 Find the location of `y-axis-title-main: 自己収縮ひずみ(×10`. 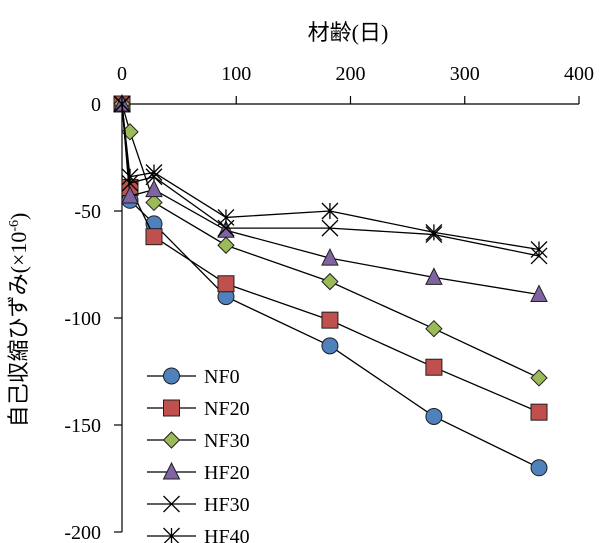

y-axis-title-main: 自己収縮ひずみ(×10 is located at coordinates (18, 330).